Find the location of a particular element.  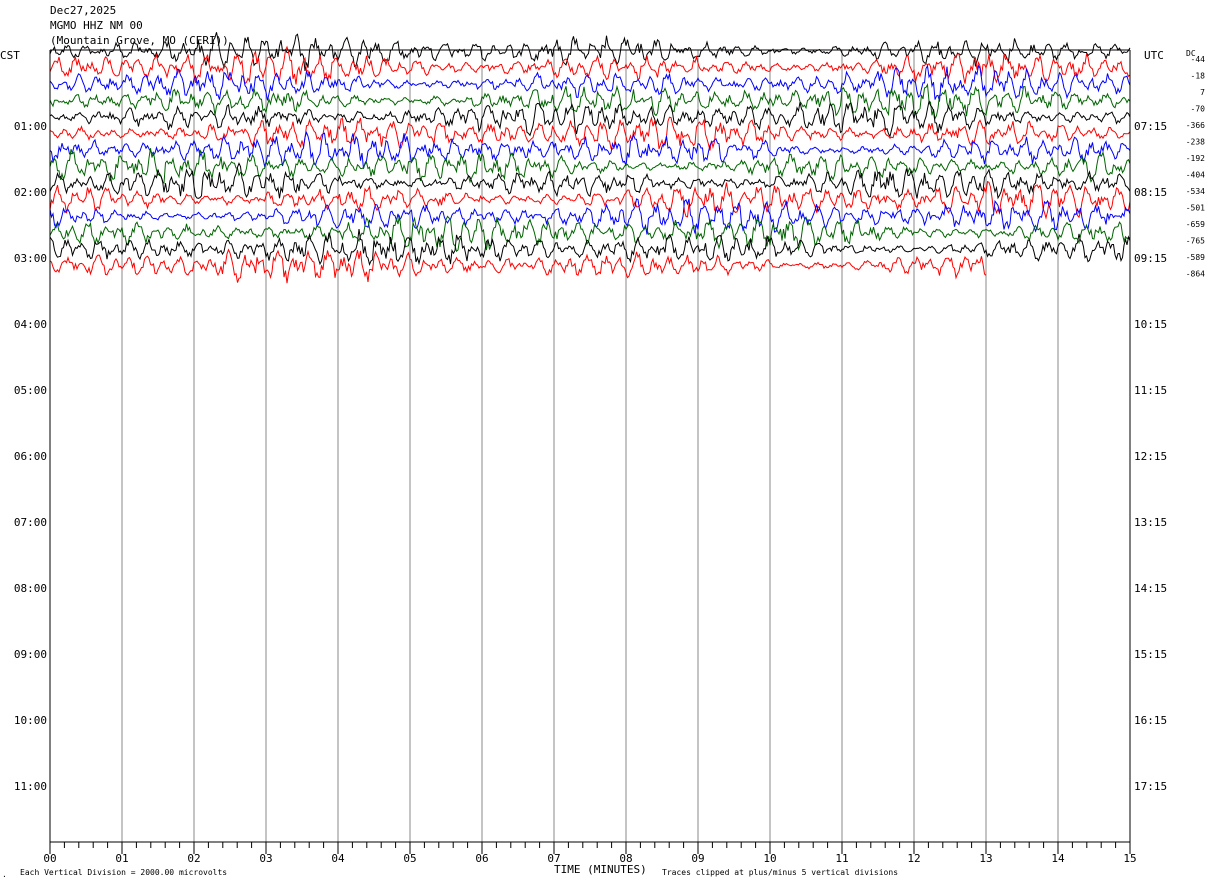

right-hour-label: 11:15 is located at coordinates (1150, 390).